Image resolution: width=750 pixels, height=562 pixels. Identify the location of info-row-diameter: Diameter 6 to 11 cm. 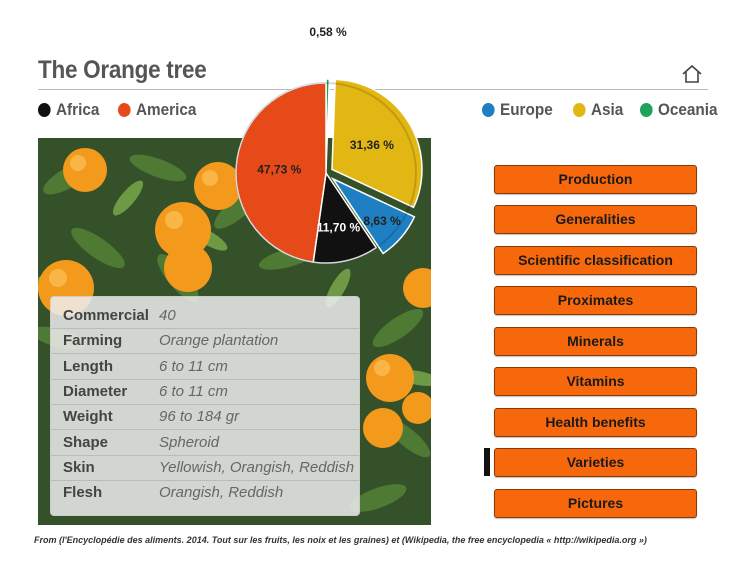
(205, 392).